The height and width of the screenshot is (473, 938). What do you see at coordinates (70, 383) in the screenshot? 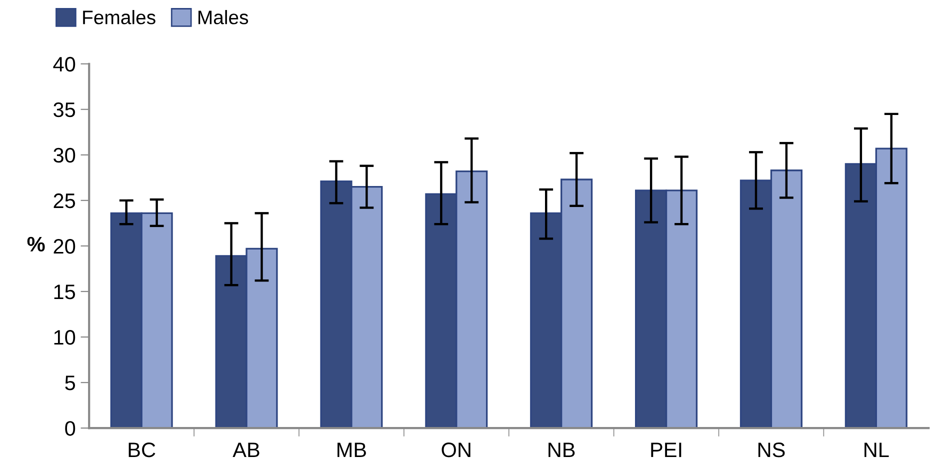
I see `y-tick-label: 5` at bounding box center [70, 383].